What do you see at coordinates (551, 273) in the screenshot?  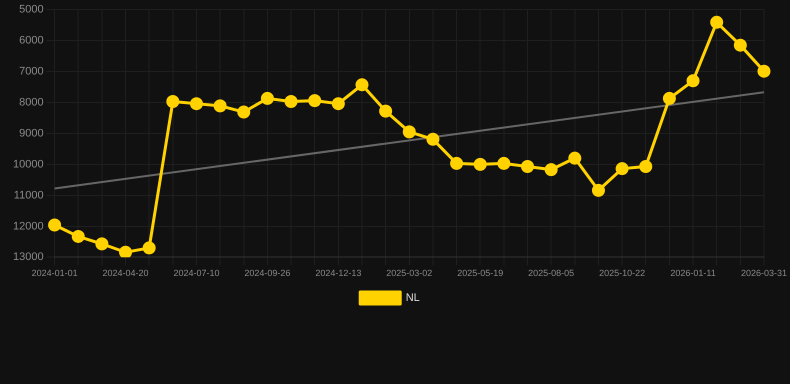 I see `x-tick-label: 2025-08-05` at bounding box center [551, 273].